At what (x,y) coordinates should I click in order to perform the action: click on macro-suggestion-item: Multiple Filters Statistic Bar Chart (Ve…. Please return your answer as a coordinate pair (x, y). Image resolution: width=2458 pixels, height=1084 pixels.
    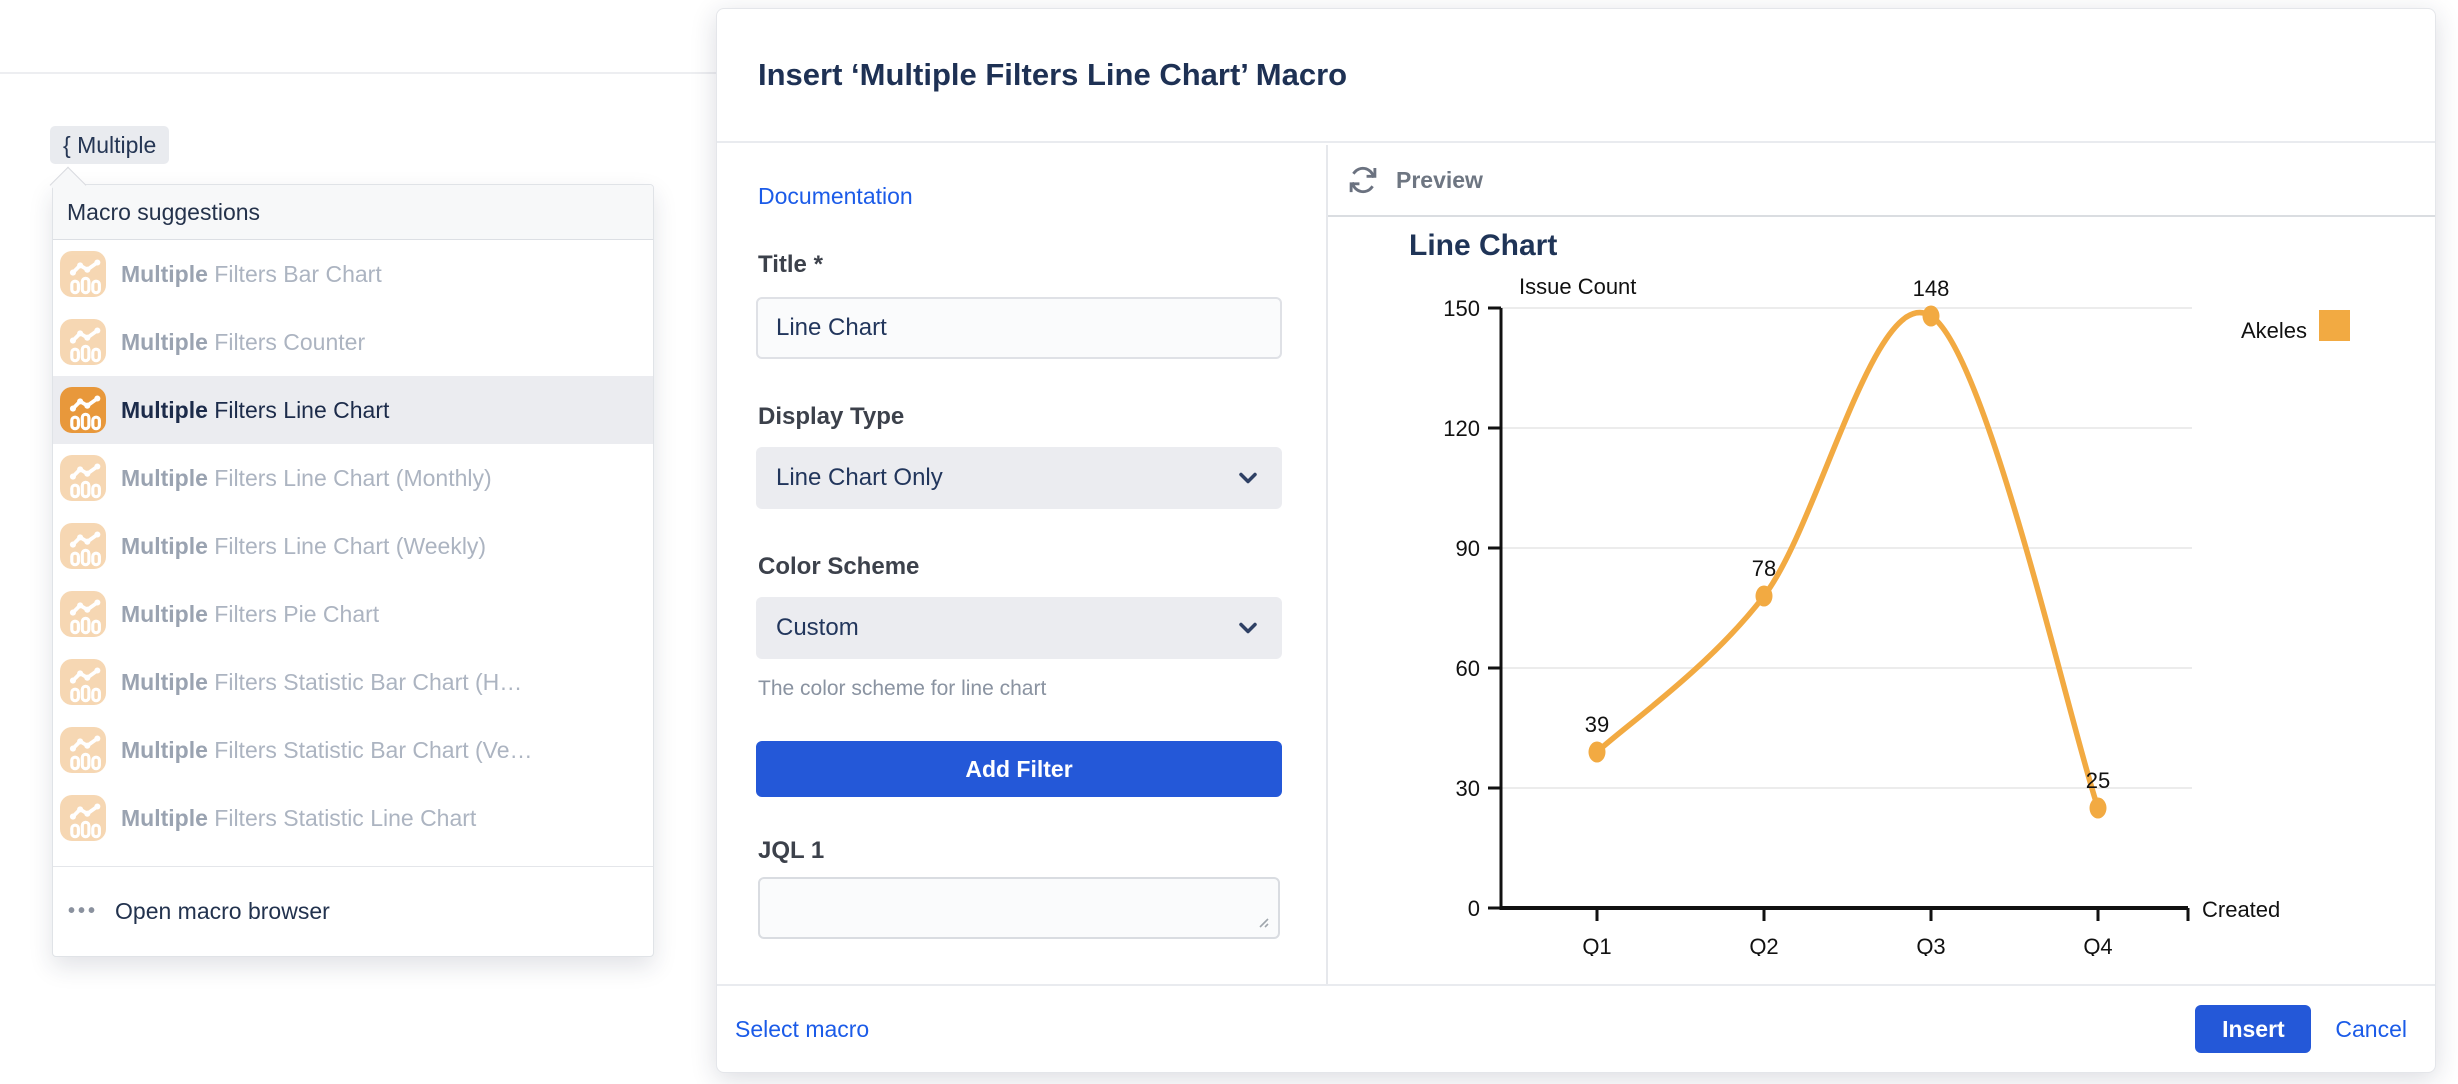
    Looking at the image, I should click on (353, 750).